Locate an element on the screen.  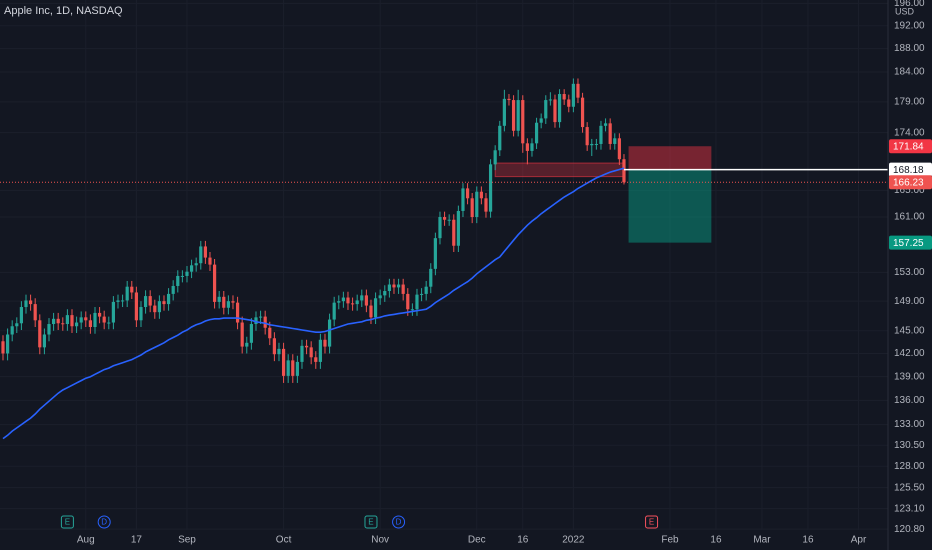
y-tick-label: 196.00 is located at coordinates (909, 4).